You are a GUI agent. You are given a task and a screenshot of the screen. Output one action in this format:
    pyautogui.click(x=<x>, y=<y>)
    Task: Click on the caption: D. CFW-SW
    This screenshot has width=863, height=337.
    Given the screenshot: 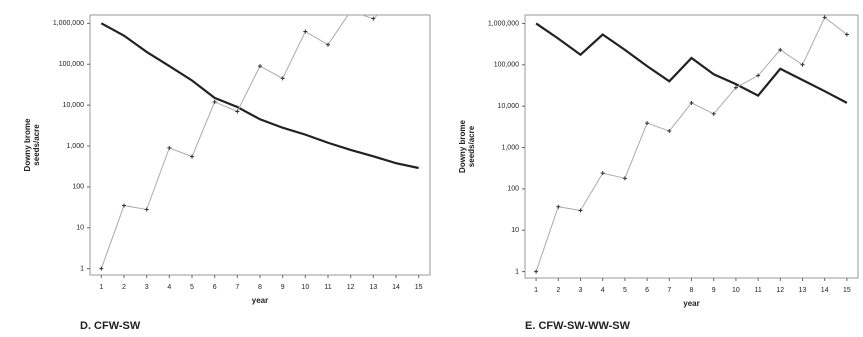 What is the action you would take?
    pyautogui.click(x=110, y=326)
    